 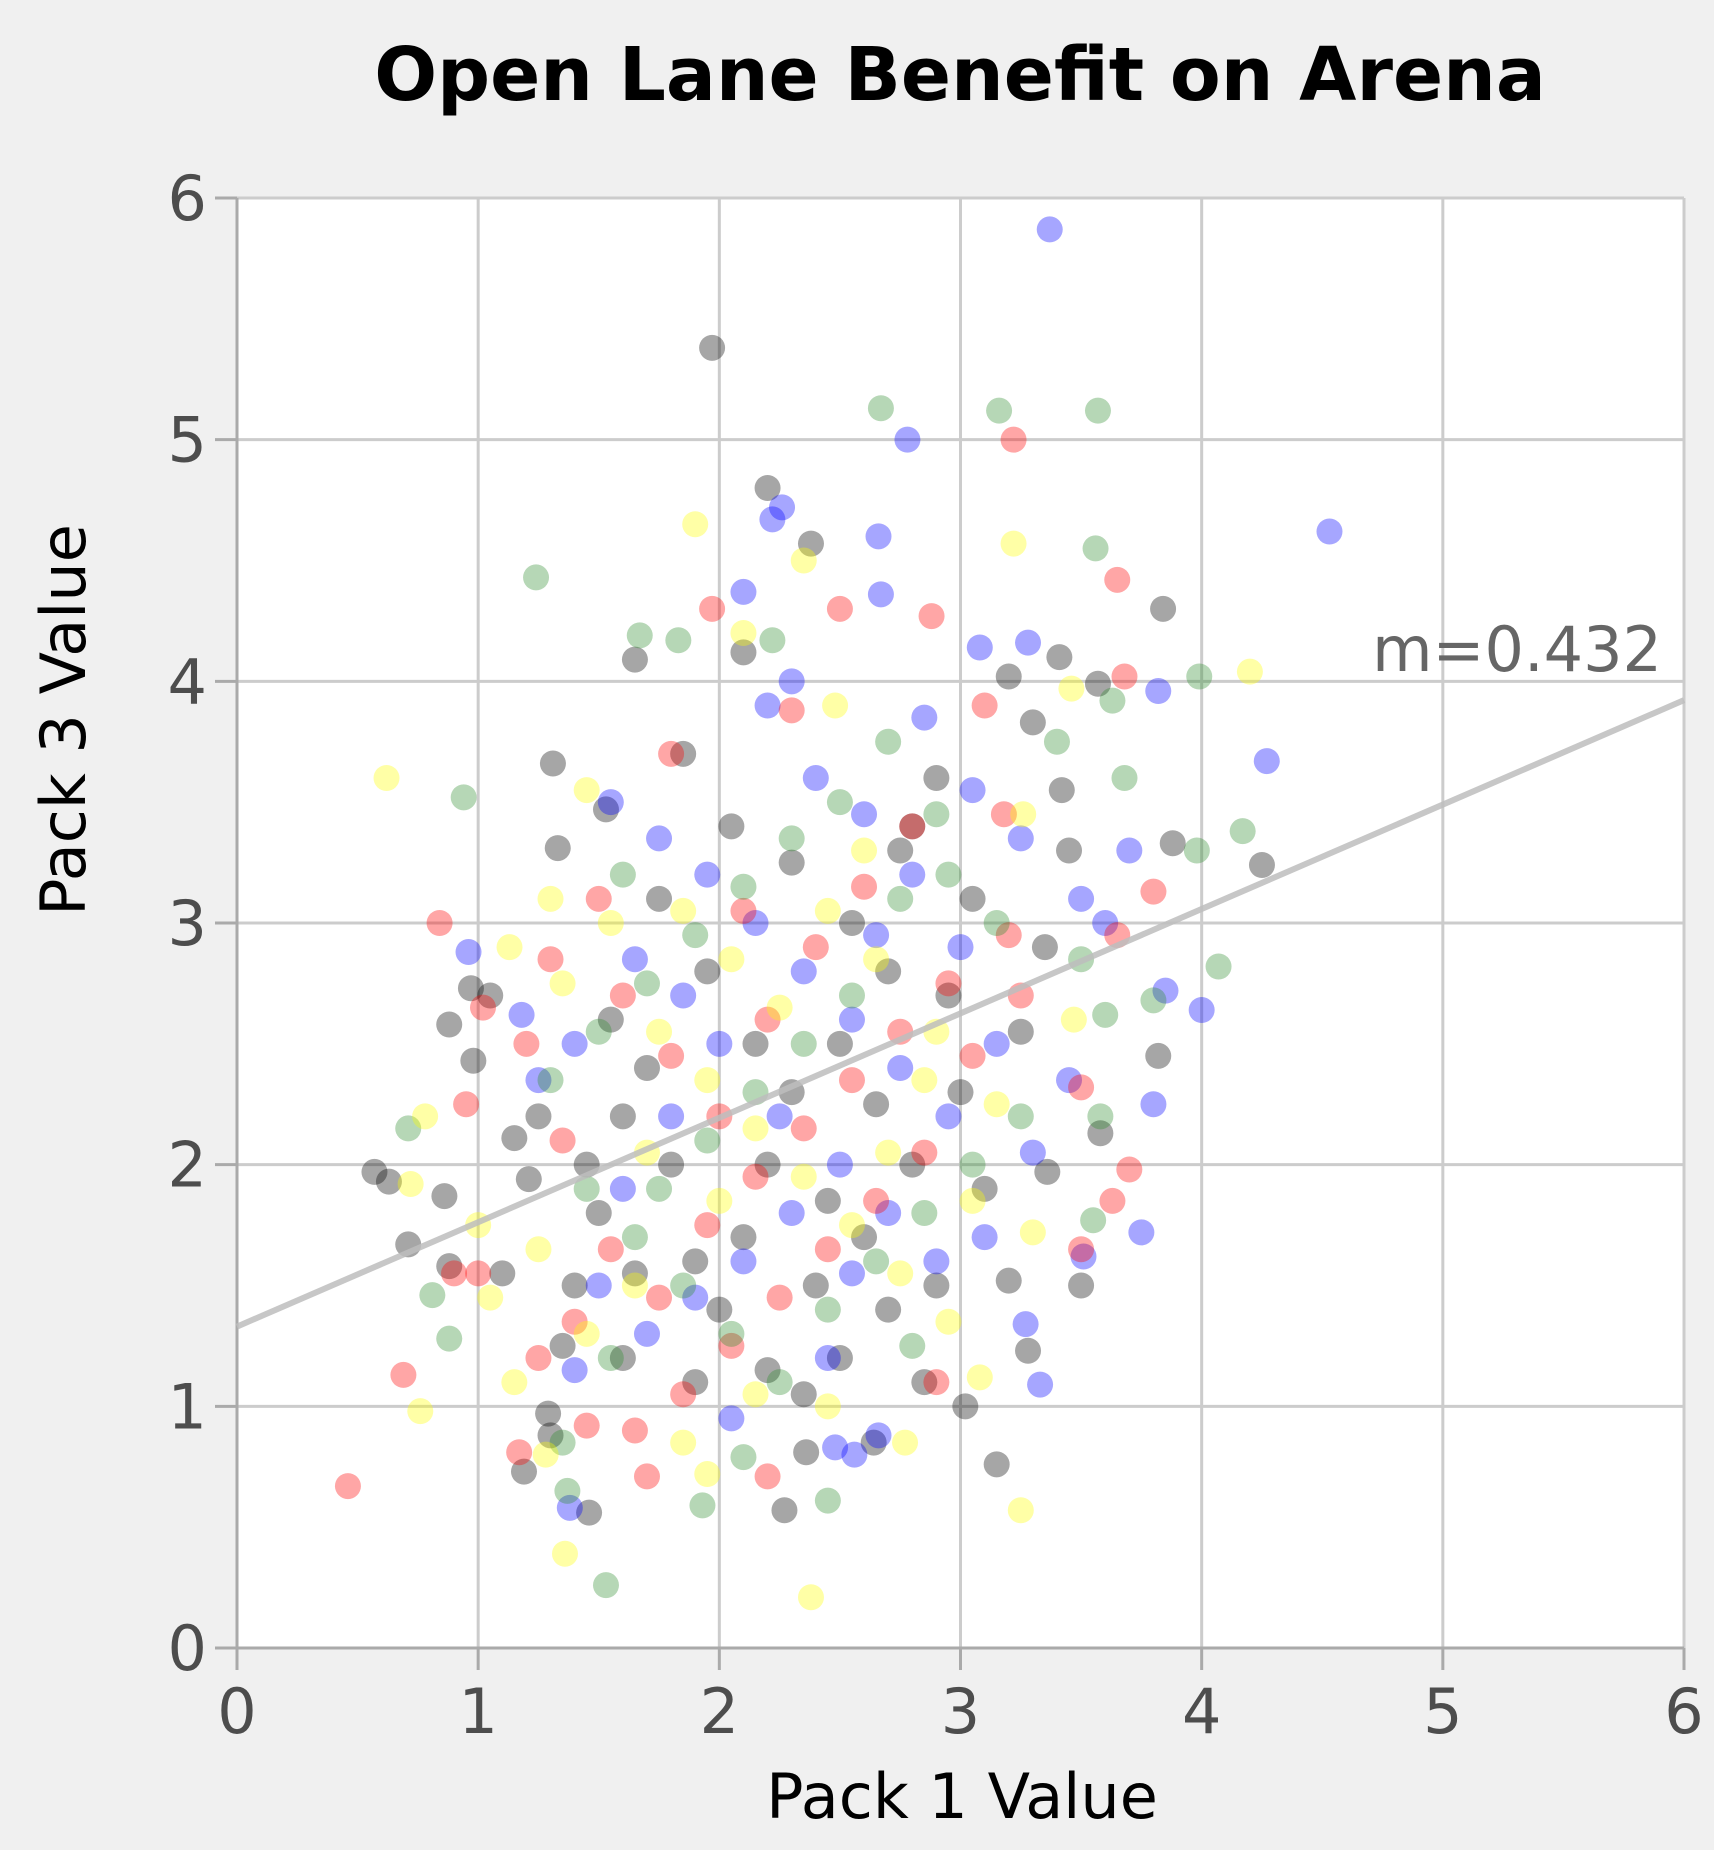 What do you see at coordinates (1442, 1711) in the screenshot?
I see `x-tick-label: 5` at bounding box center [1442, 1711].